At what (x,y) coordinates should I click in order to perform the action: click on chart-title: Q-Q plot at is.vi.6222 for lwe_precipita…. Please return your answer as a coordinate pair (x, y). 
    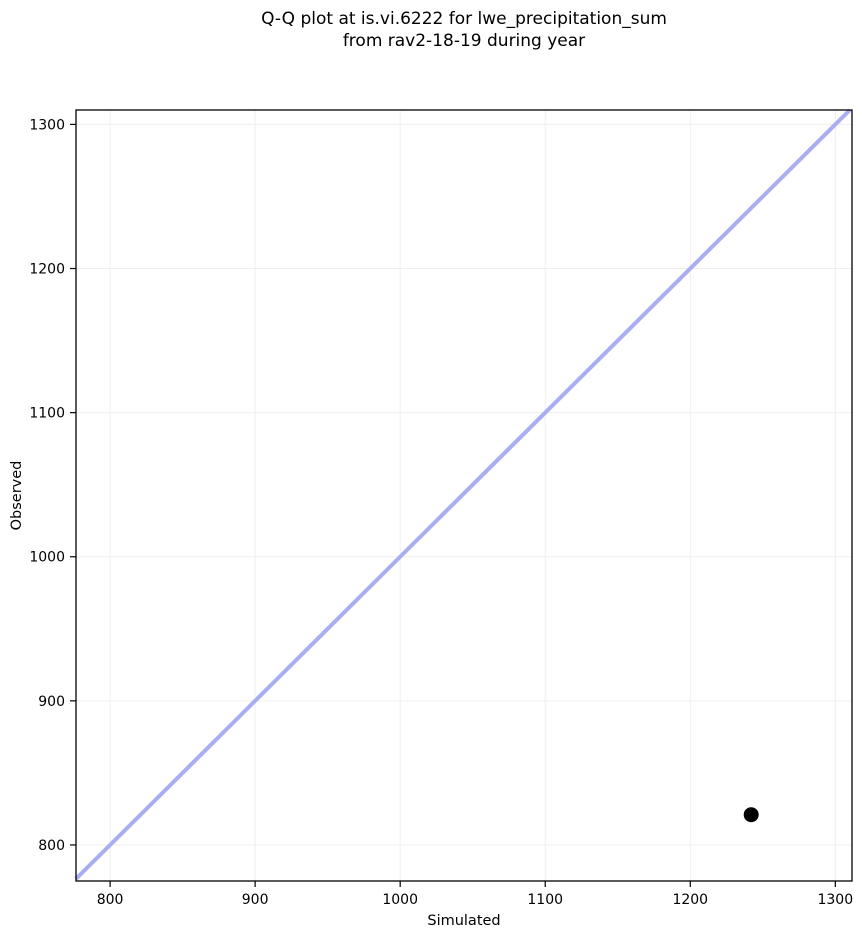
    Looking at the image, I should click on (464, 30).